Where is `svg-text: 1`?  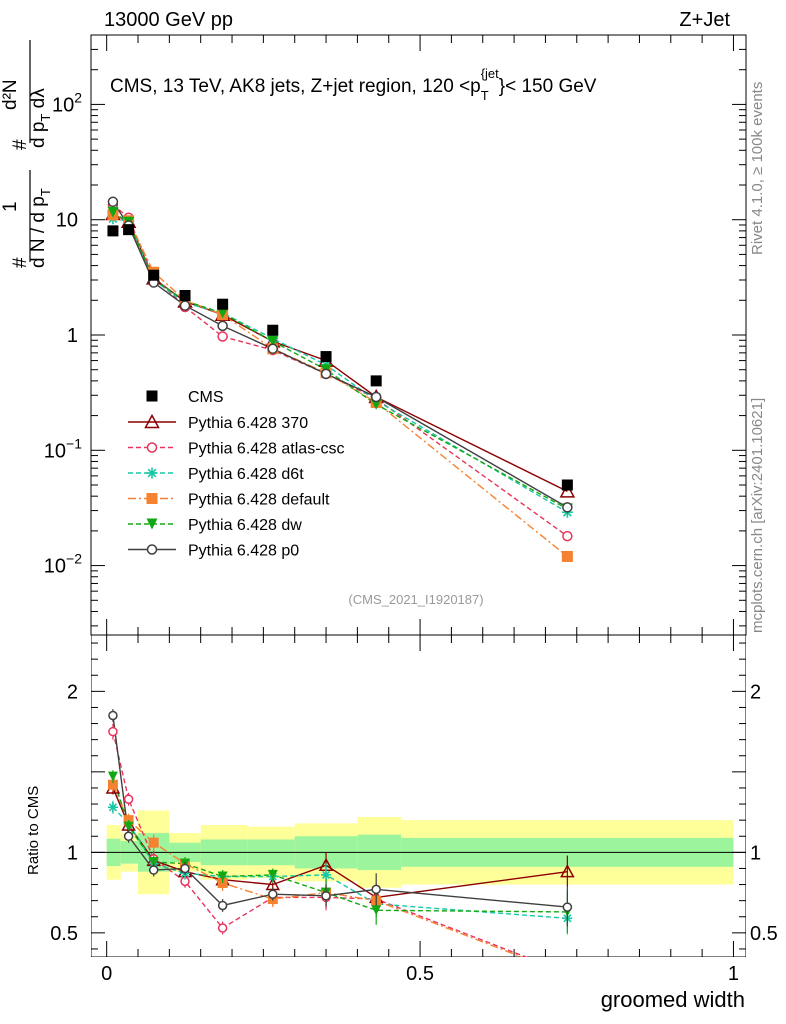 svg-text: 1 is located at coordinates (10, 206).